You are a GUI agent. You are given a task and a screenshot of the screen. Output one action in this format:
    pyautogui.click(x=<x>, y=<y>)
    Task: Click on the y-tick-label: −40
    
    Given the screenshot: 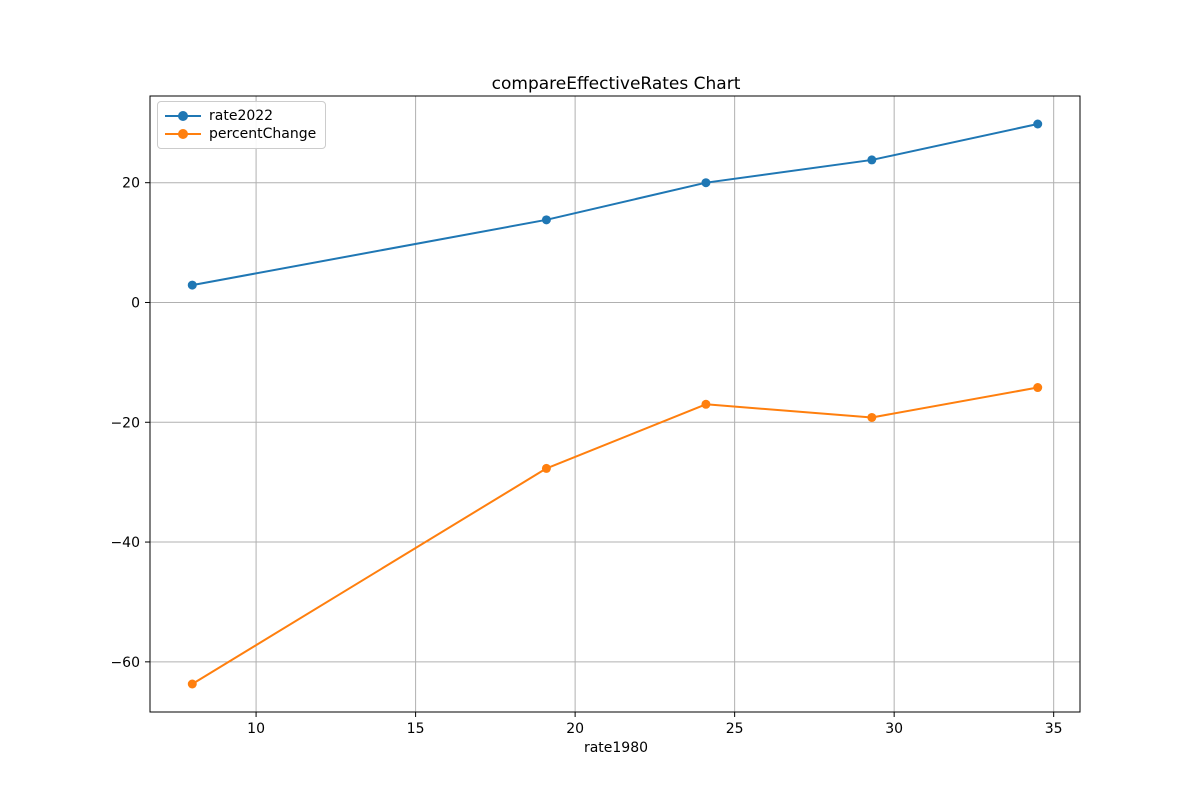 What is the action you would take?
    pyautogui.click(x=125, y=543)
    